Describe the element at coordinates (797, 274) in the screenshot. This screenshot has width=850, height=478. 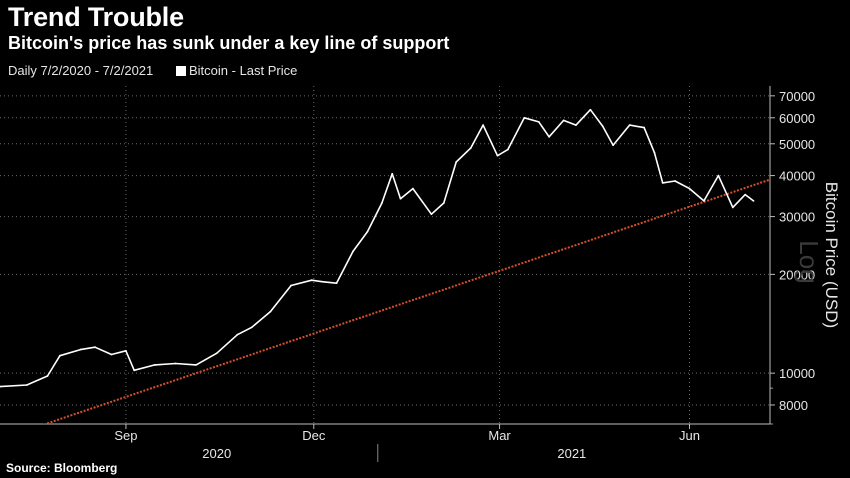
I see `y-tick-label: 20000` at that location.